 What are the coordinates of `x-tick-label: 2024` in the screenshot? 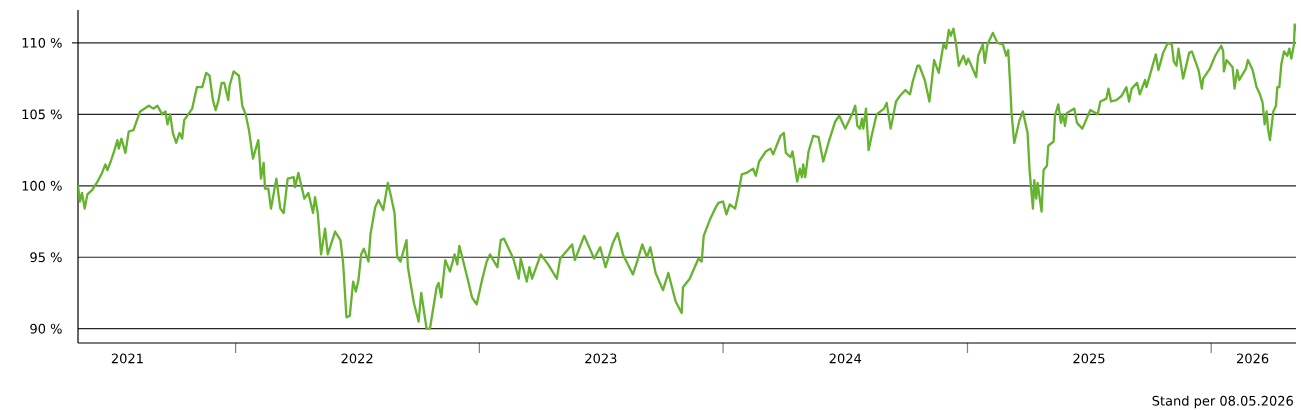 It's located at (845, 358).